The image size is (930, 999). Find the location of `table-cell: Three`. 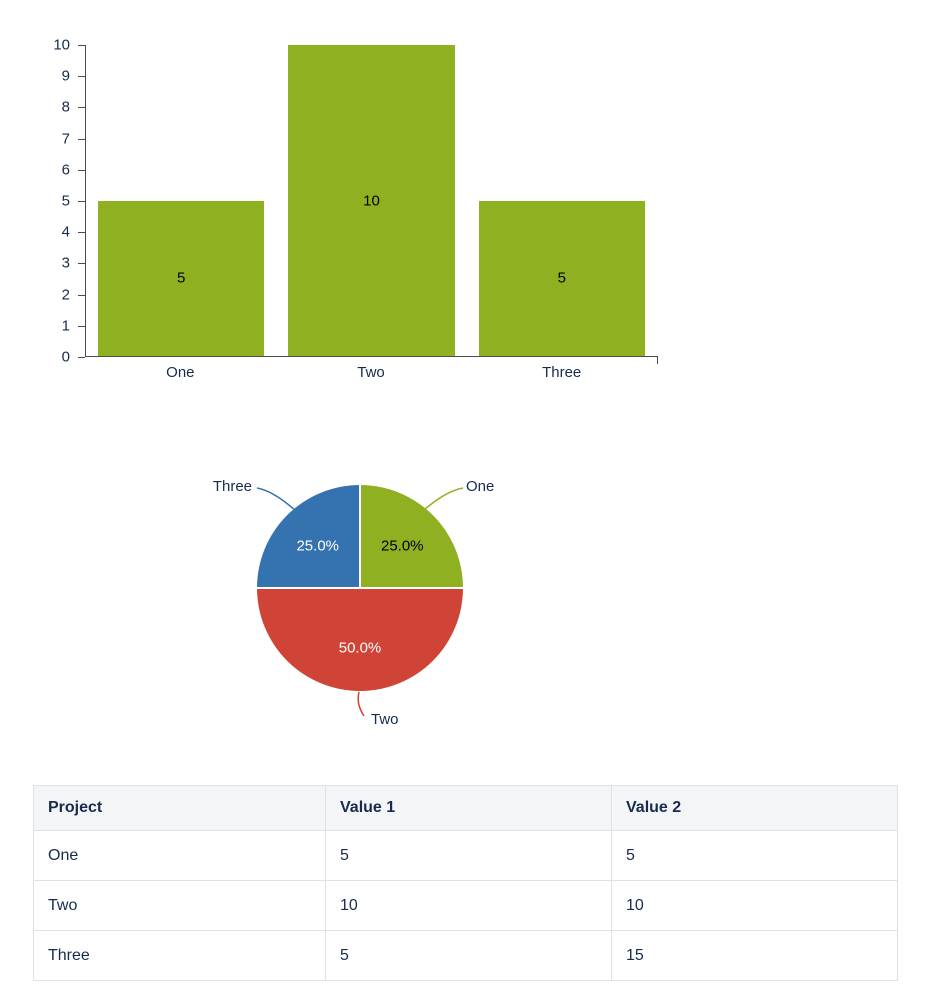

table-cell: Three is located at coordinates (179, 955).